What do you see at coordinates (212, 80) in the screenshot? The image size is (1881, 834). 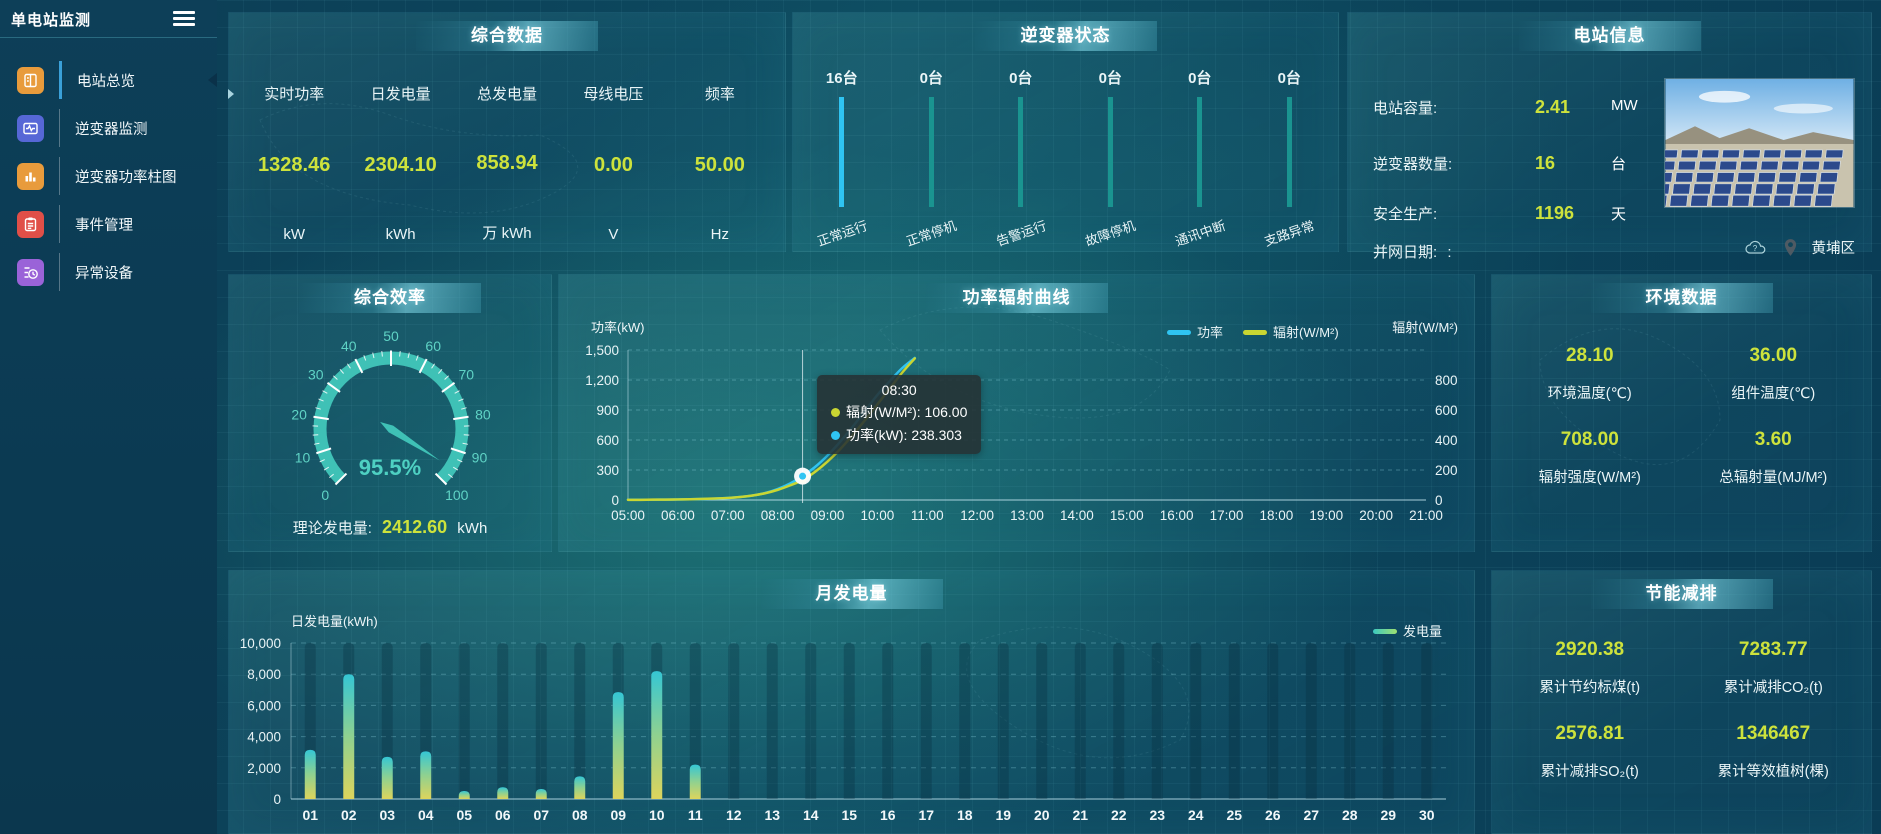 I see `collapse-arrow-icon` at bounding box center [212, 80].